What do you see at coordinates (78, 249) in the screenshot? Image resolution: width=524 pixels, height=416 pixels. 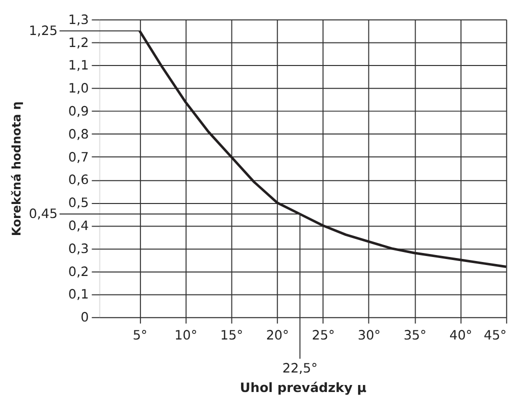 I see `y-tick-label: 0,3` at bounding box center [78, 249].